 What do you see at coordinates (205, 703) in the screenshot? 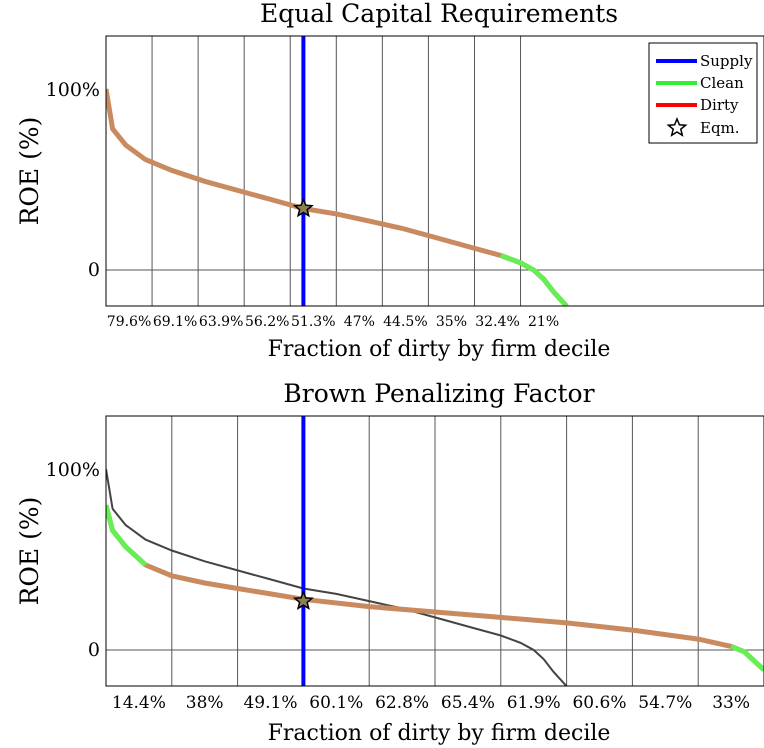
I see `decile-label: 38%` at bounding box center [205, 703].